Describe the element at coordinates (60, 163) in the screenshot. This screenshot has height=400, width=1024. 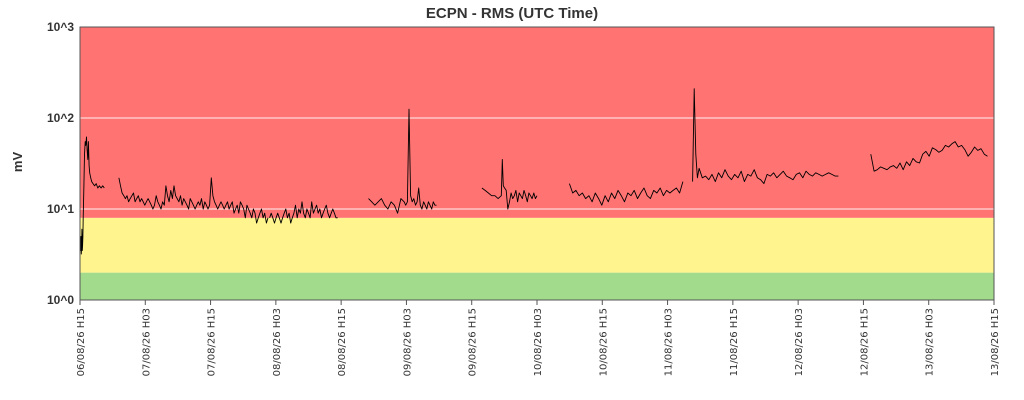
I see `y-axis-ticks: 10^0 10^1 10^2 10^3` at that location.